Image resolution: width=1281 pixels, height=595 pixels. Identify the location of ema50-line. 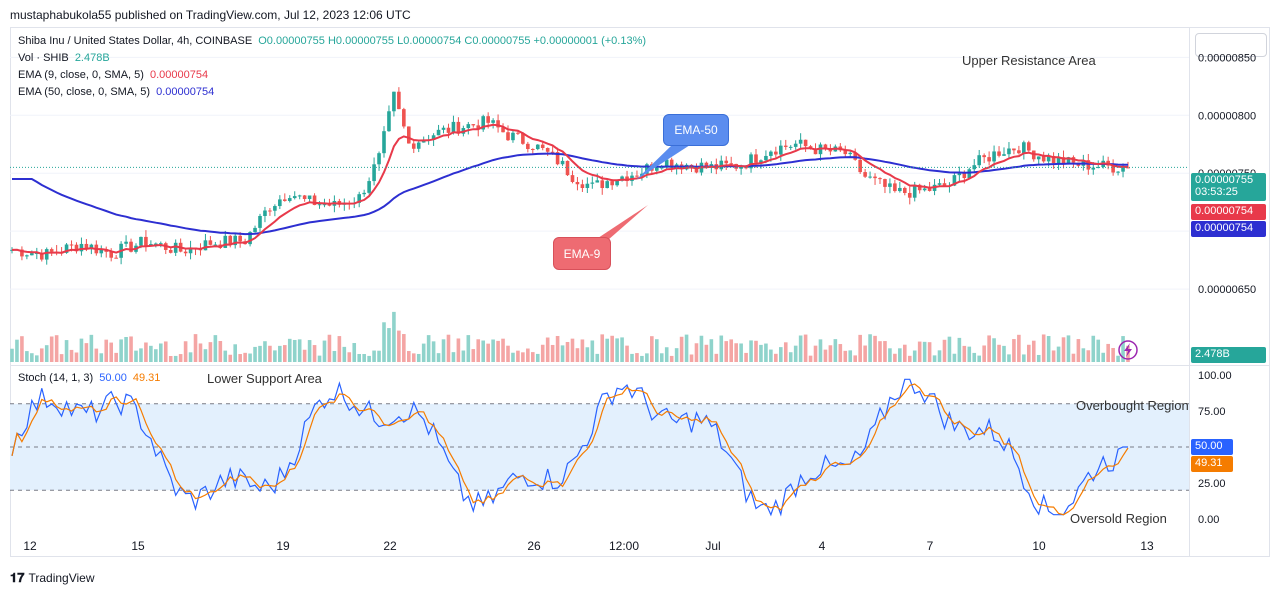
(570, 194).